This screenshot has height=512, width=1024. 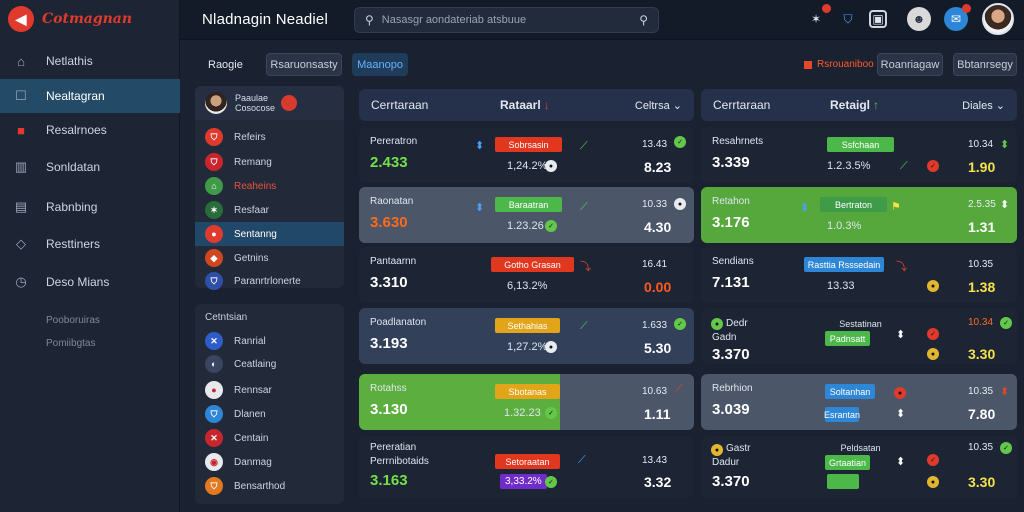 What do you see at coordinates (389, 162) in the screenshot?
I see `odds-value: 2.433` at bounding box center [389, 162].